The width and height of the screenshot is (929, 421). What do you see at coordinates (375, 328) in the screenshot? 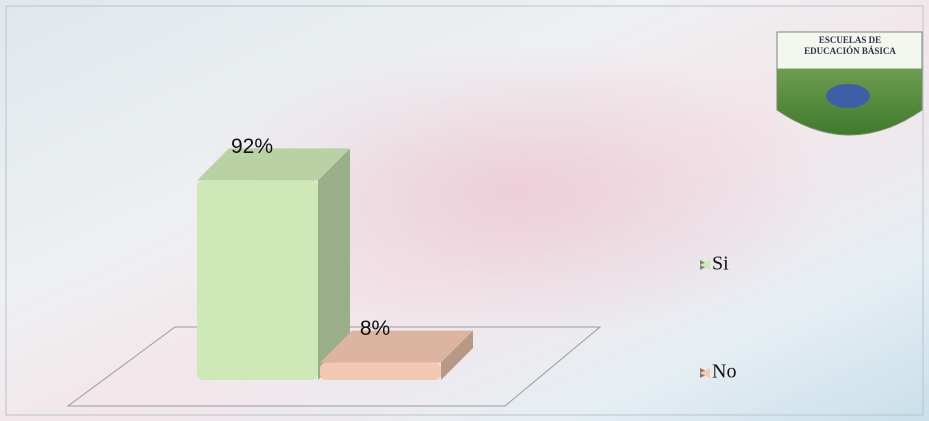
I see `data-label: 8%` at bounding box center [375, 328].